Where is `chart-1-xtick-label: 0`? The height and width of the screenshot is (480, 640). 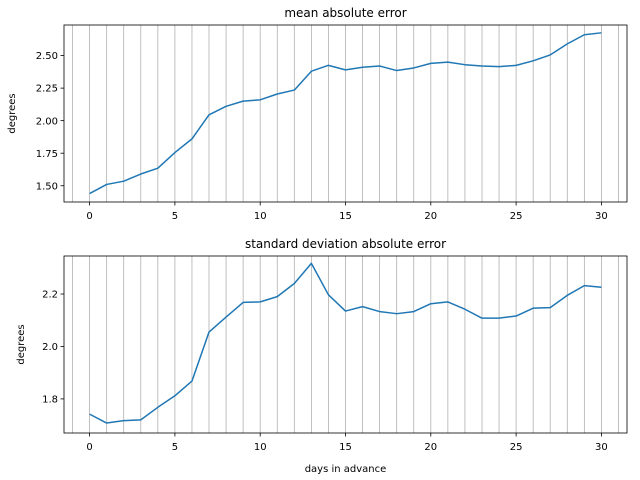 chart-1-xtick-label: 0 is located at coordinates (89, 447).